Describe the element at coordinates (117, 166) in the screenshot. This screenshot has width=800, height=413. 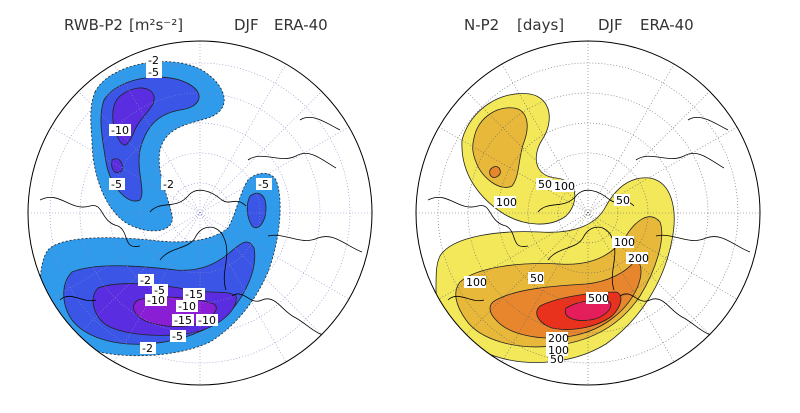
I see `rwb-pacific-small` at that location.